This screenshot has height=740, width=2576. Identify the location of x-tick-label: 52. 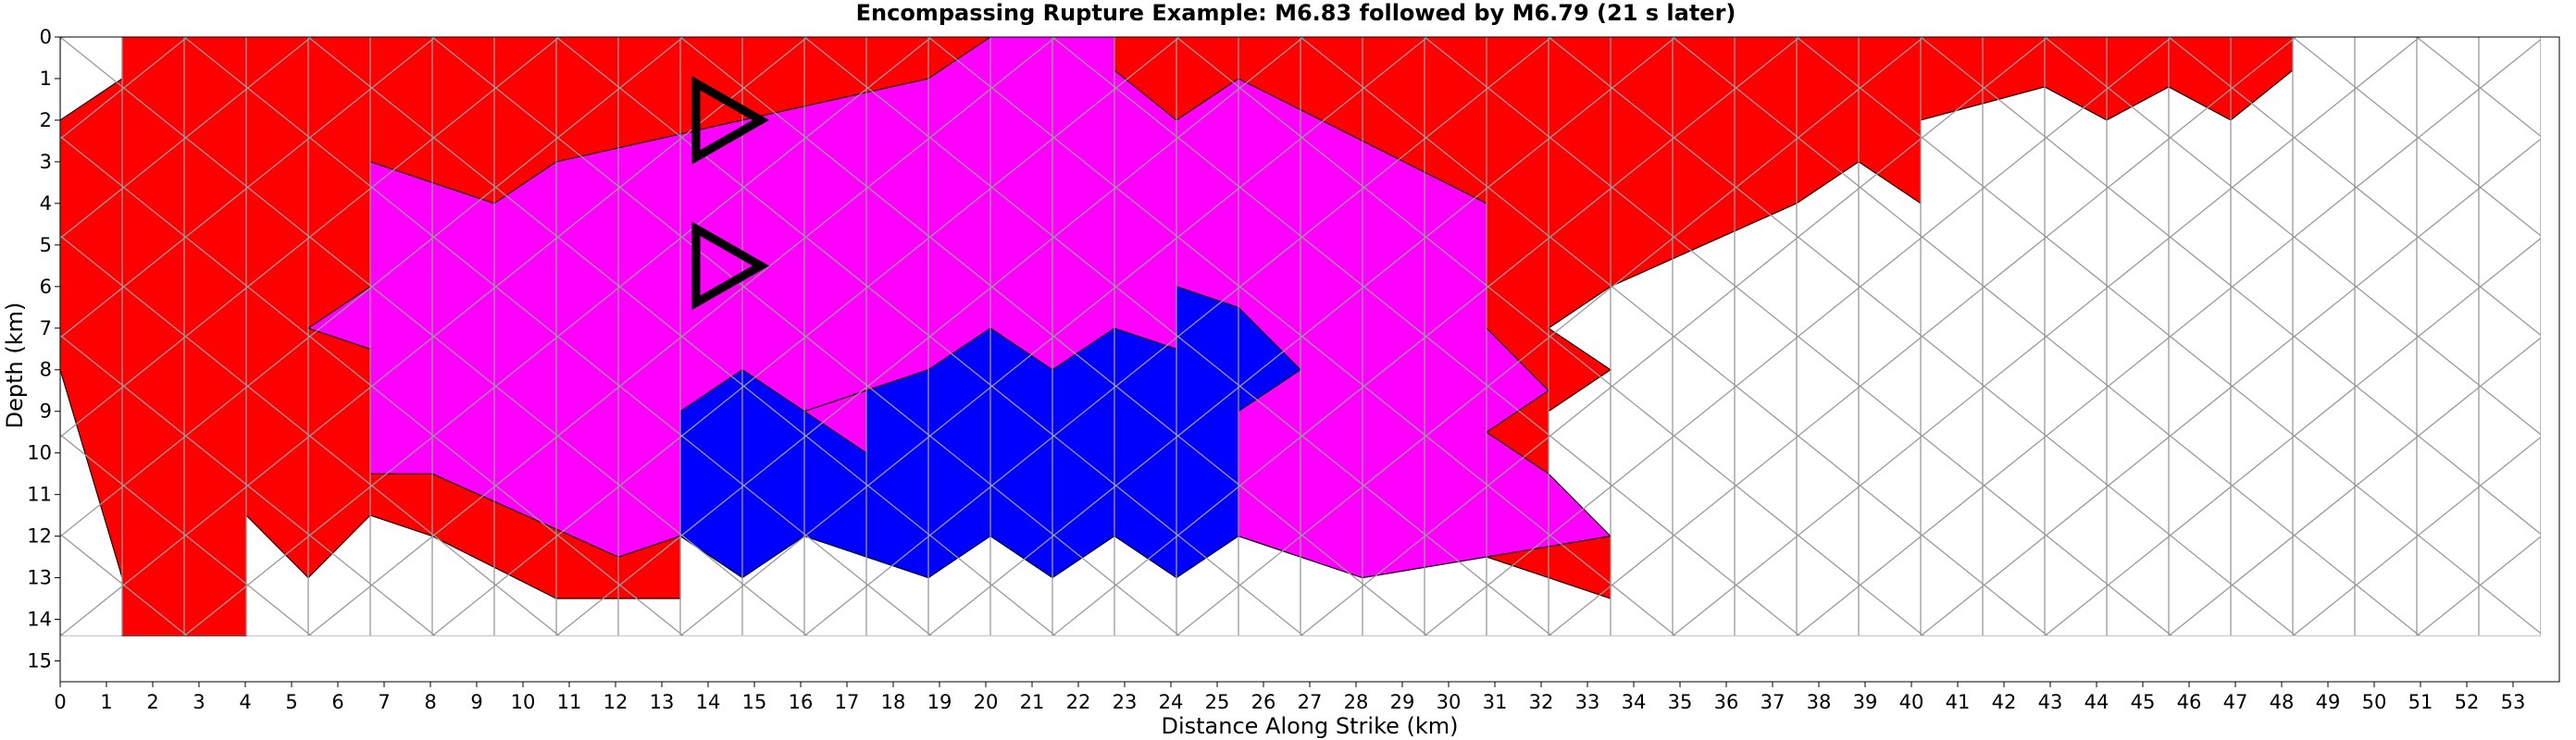
(2467, 702).